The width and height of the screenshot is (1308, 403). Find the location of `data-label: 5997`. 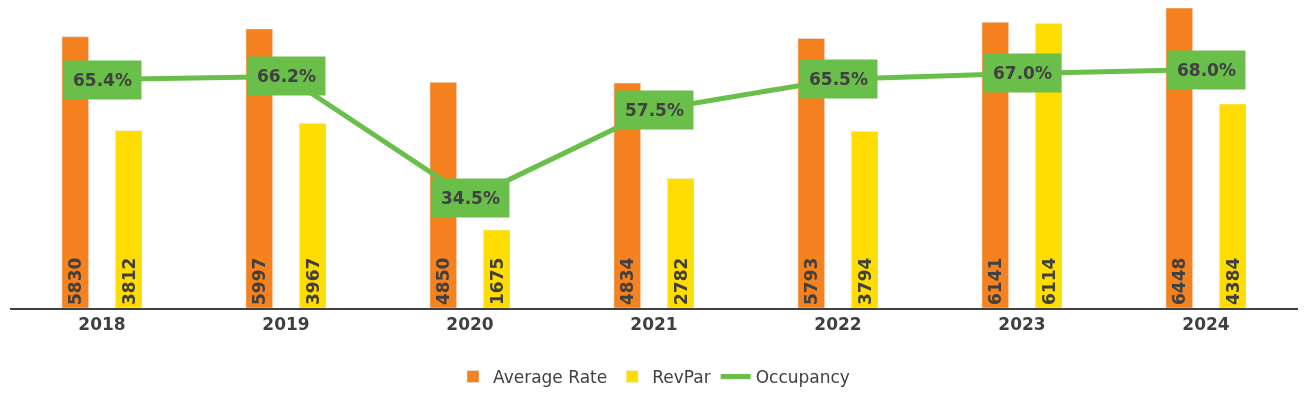

data-label: 5997 is located at coordinates (259, 281).